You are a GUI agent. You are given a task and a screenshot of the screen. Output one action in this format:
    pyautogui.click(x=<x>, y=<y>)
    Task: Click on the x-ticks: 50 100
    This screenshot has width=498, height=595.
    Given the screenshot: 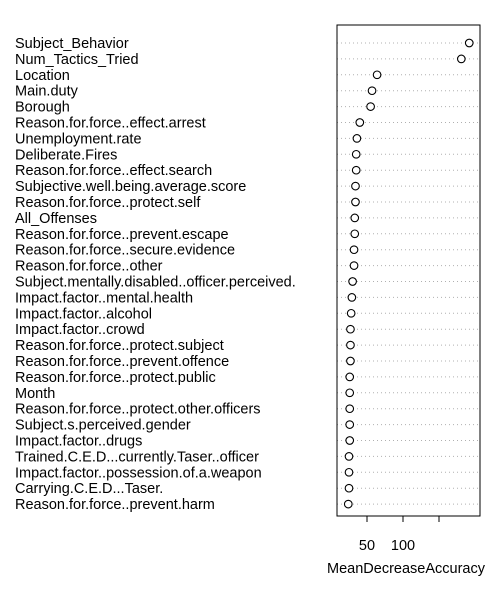 What is the action you would take?
    pyautogui.click(x=399, y=535)
    